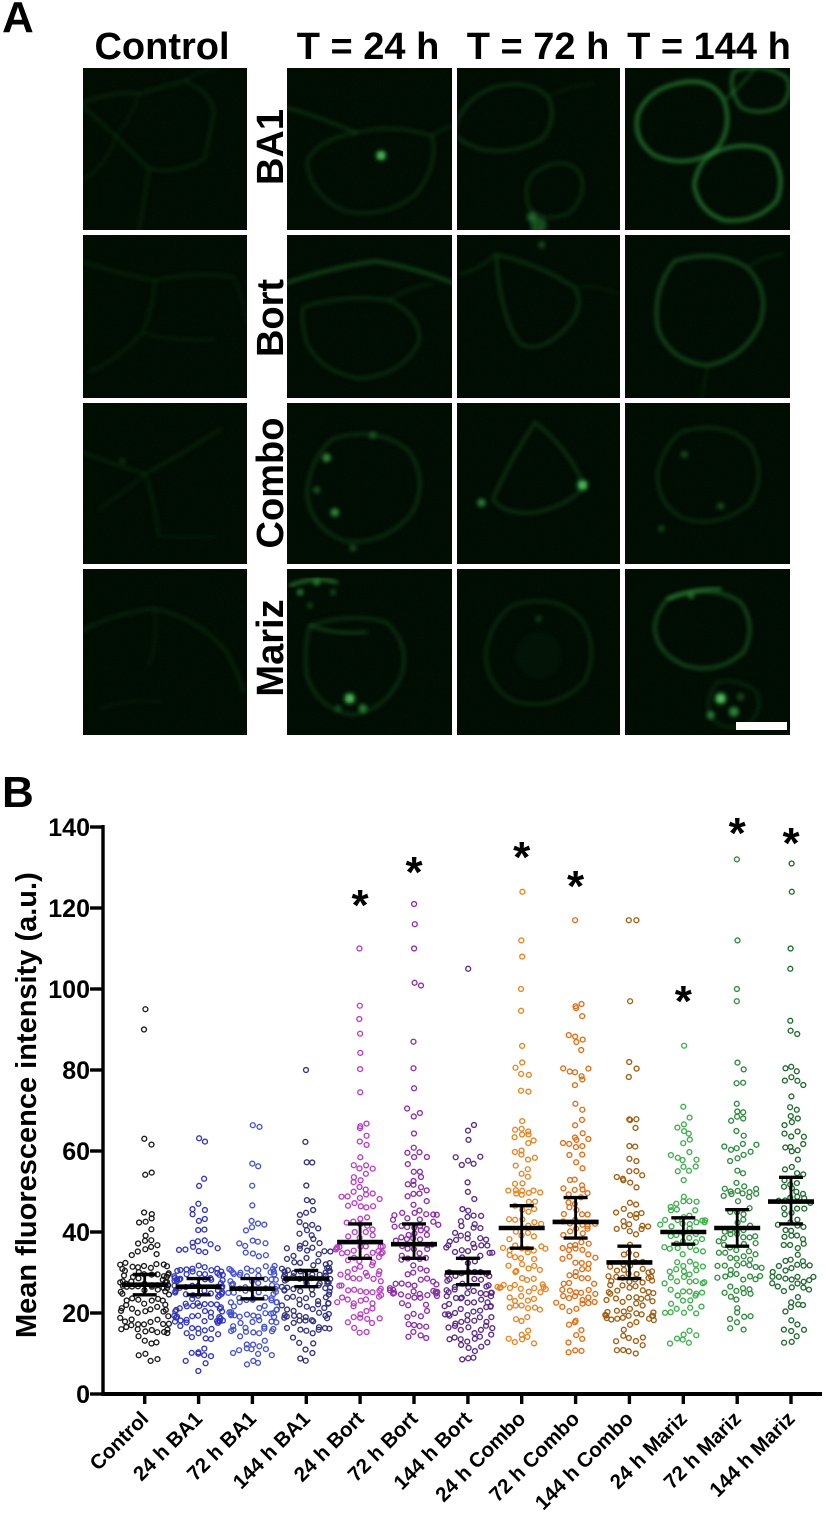 The height and width of the screenshot is (1518, 826). I want to click on svg-text: 20, so click(76, 1314).